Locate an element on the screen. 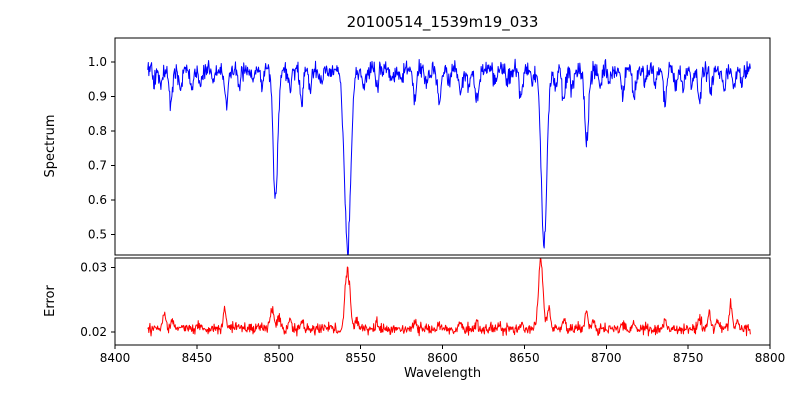  x-tick-label: 8600 is located at coordinates (442, 358).